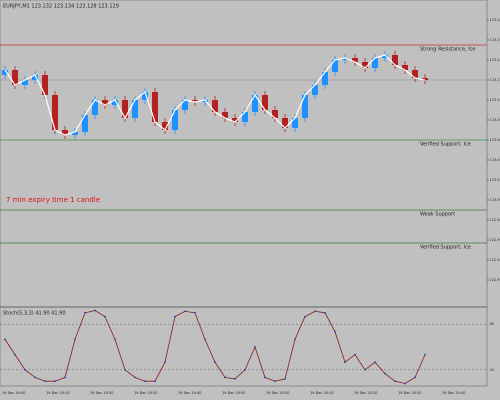 The height and width of the screenshot is (400, 500). Describe the element at coordinates (53, 200) in the screenshot. I see `annotation: 7 min expiry time 1 candle` at that location.